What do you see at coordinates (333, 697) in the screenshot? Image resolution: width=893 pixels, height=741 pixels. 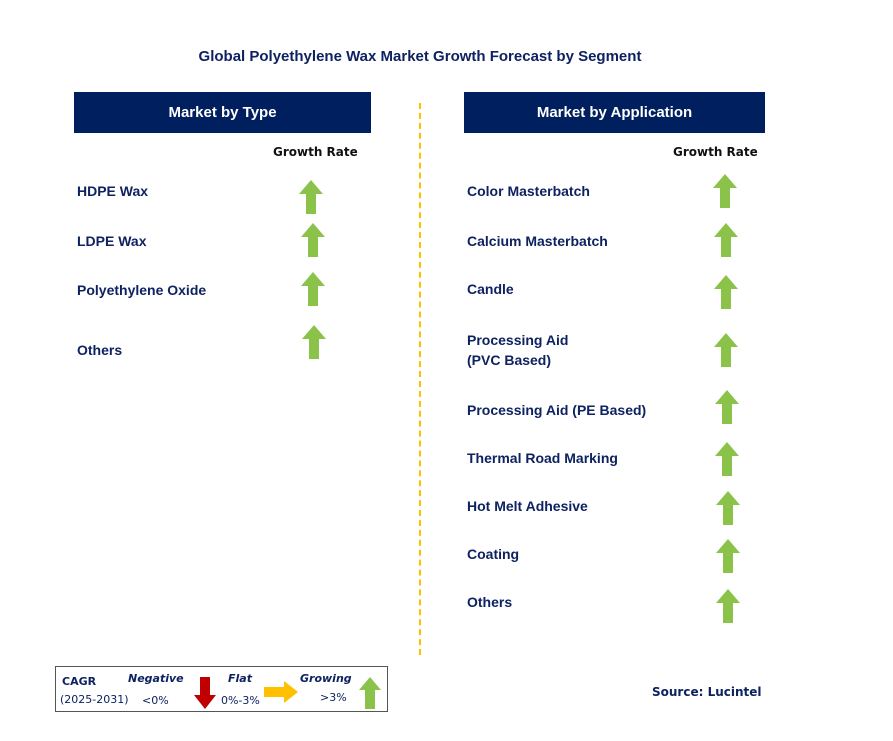 I see `legend-growing-range: >3%` at bounding box center [333, 697].